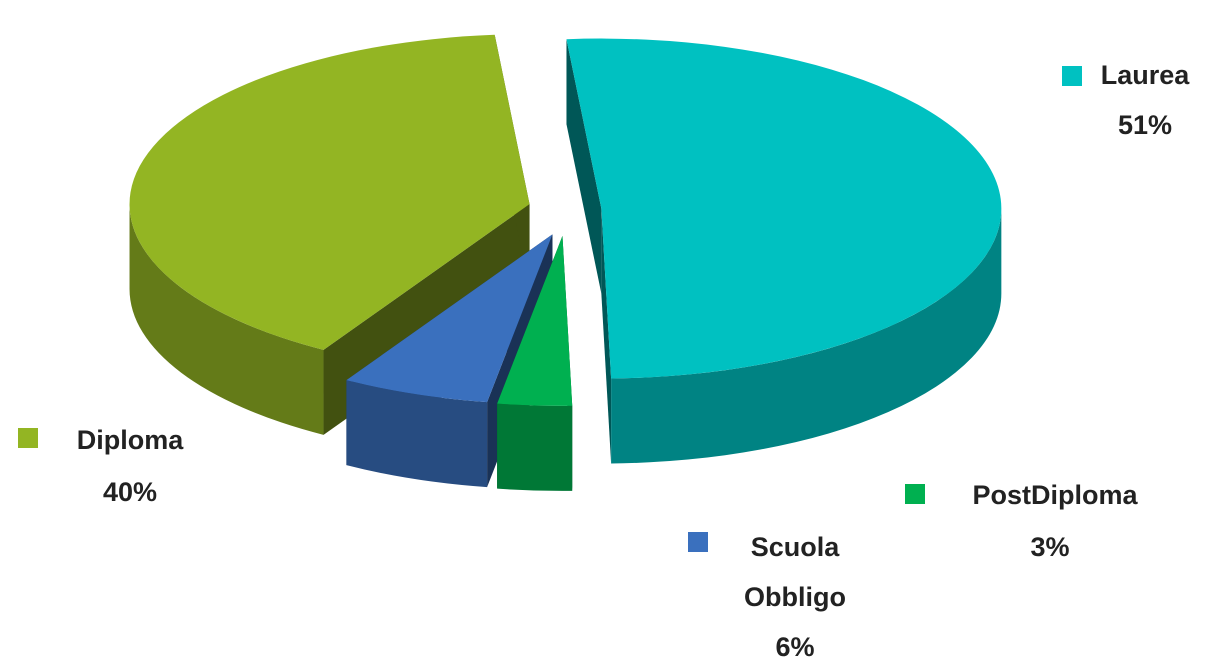  What do you see at coordinates (795, 647) in the screenshot?
I see `value-label: 6%` at bounding box center [795, 647].